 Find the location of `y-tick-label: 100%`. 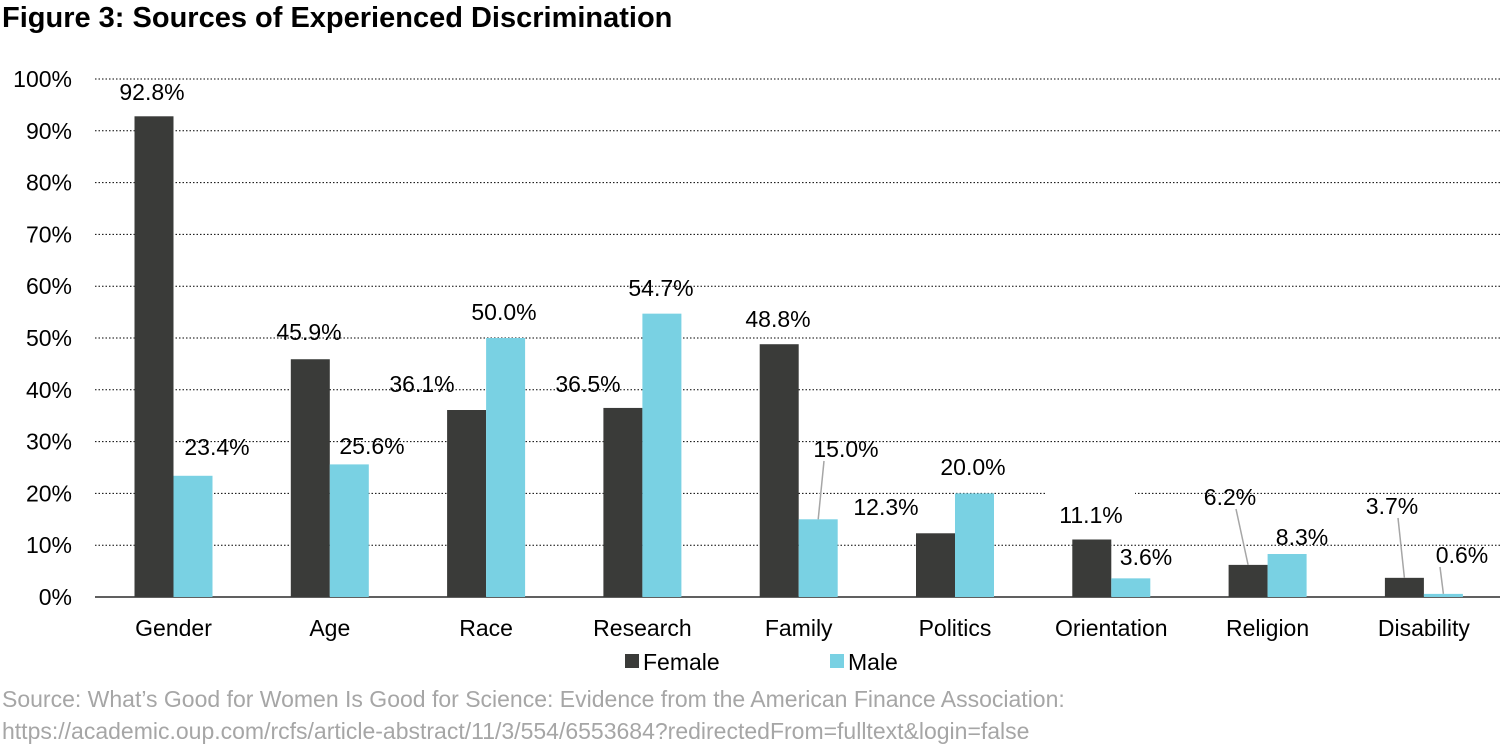

y-tick-label: 100% is located at coordinates (42, 79).